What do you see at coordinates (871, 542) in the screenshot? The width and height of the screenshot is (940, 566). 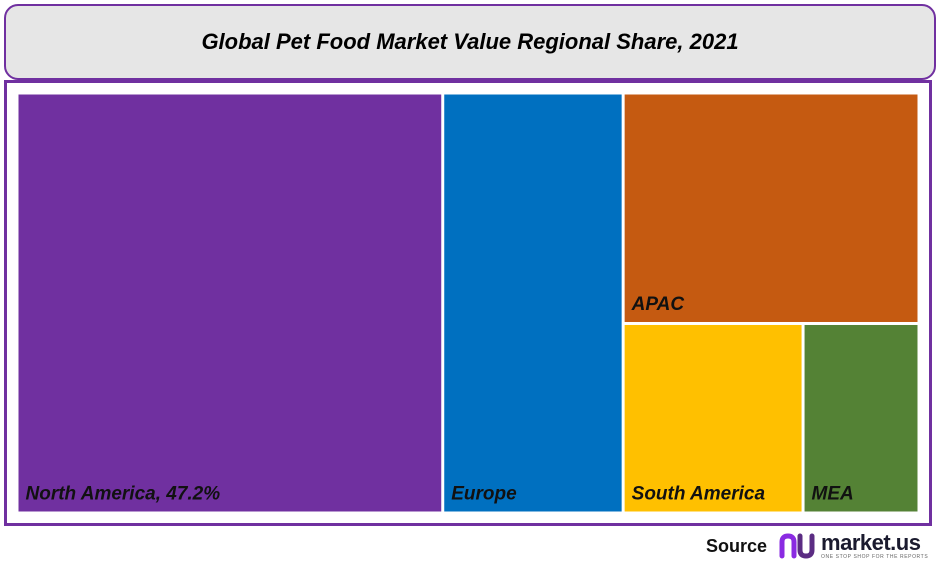 I see `brand-name: market.us` at bounding box center [871, 542].